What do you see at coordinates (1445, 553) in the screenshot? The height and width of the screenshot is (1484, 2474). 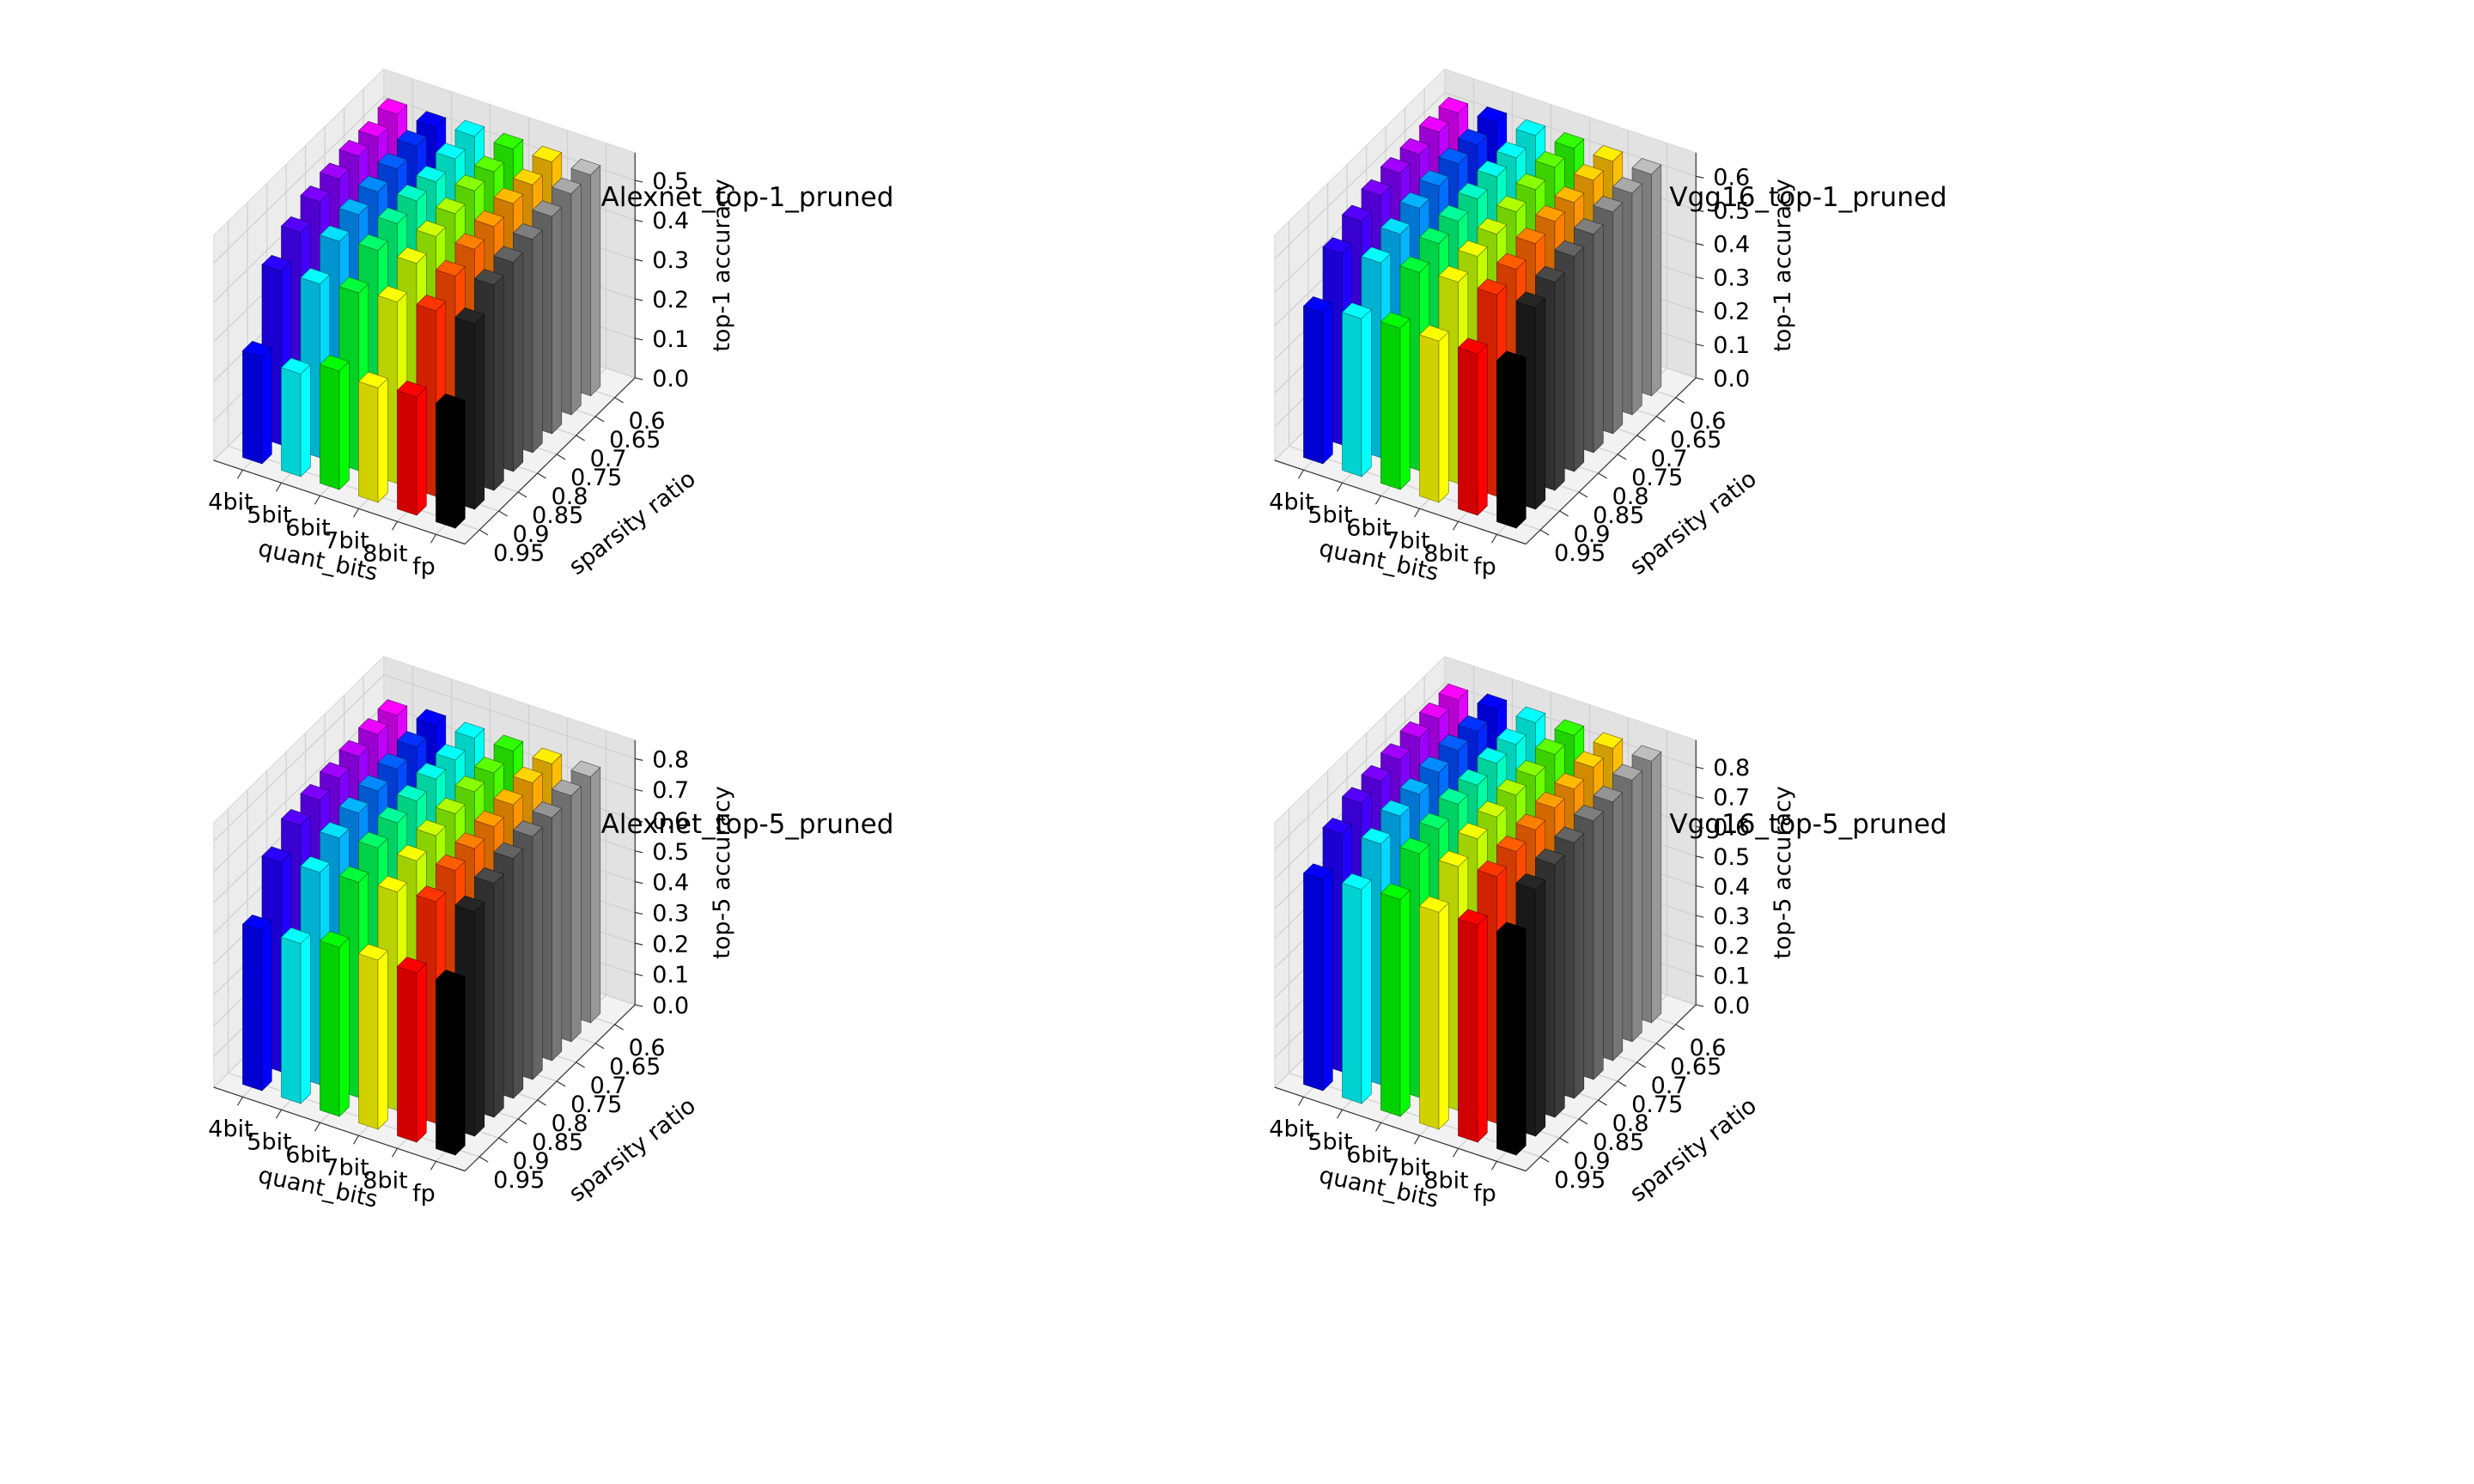 I see `x-tick-label: 8bit` at bounding box center [1445, 553].